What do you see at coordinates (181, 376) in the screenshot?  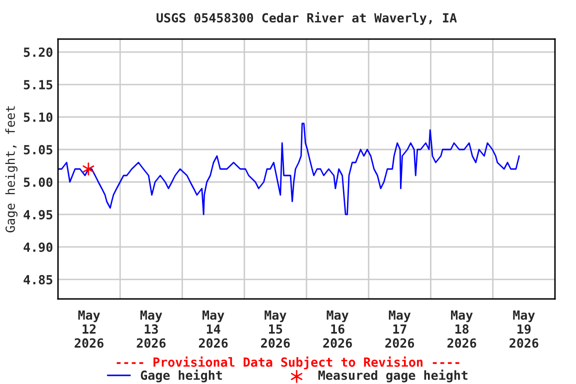 I see `legend-label: Gage height` at bounding box center [181, 376].